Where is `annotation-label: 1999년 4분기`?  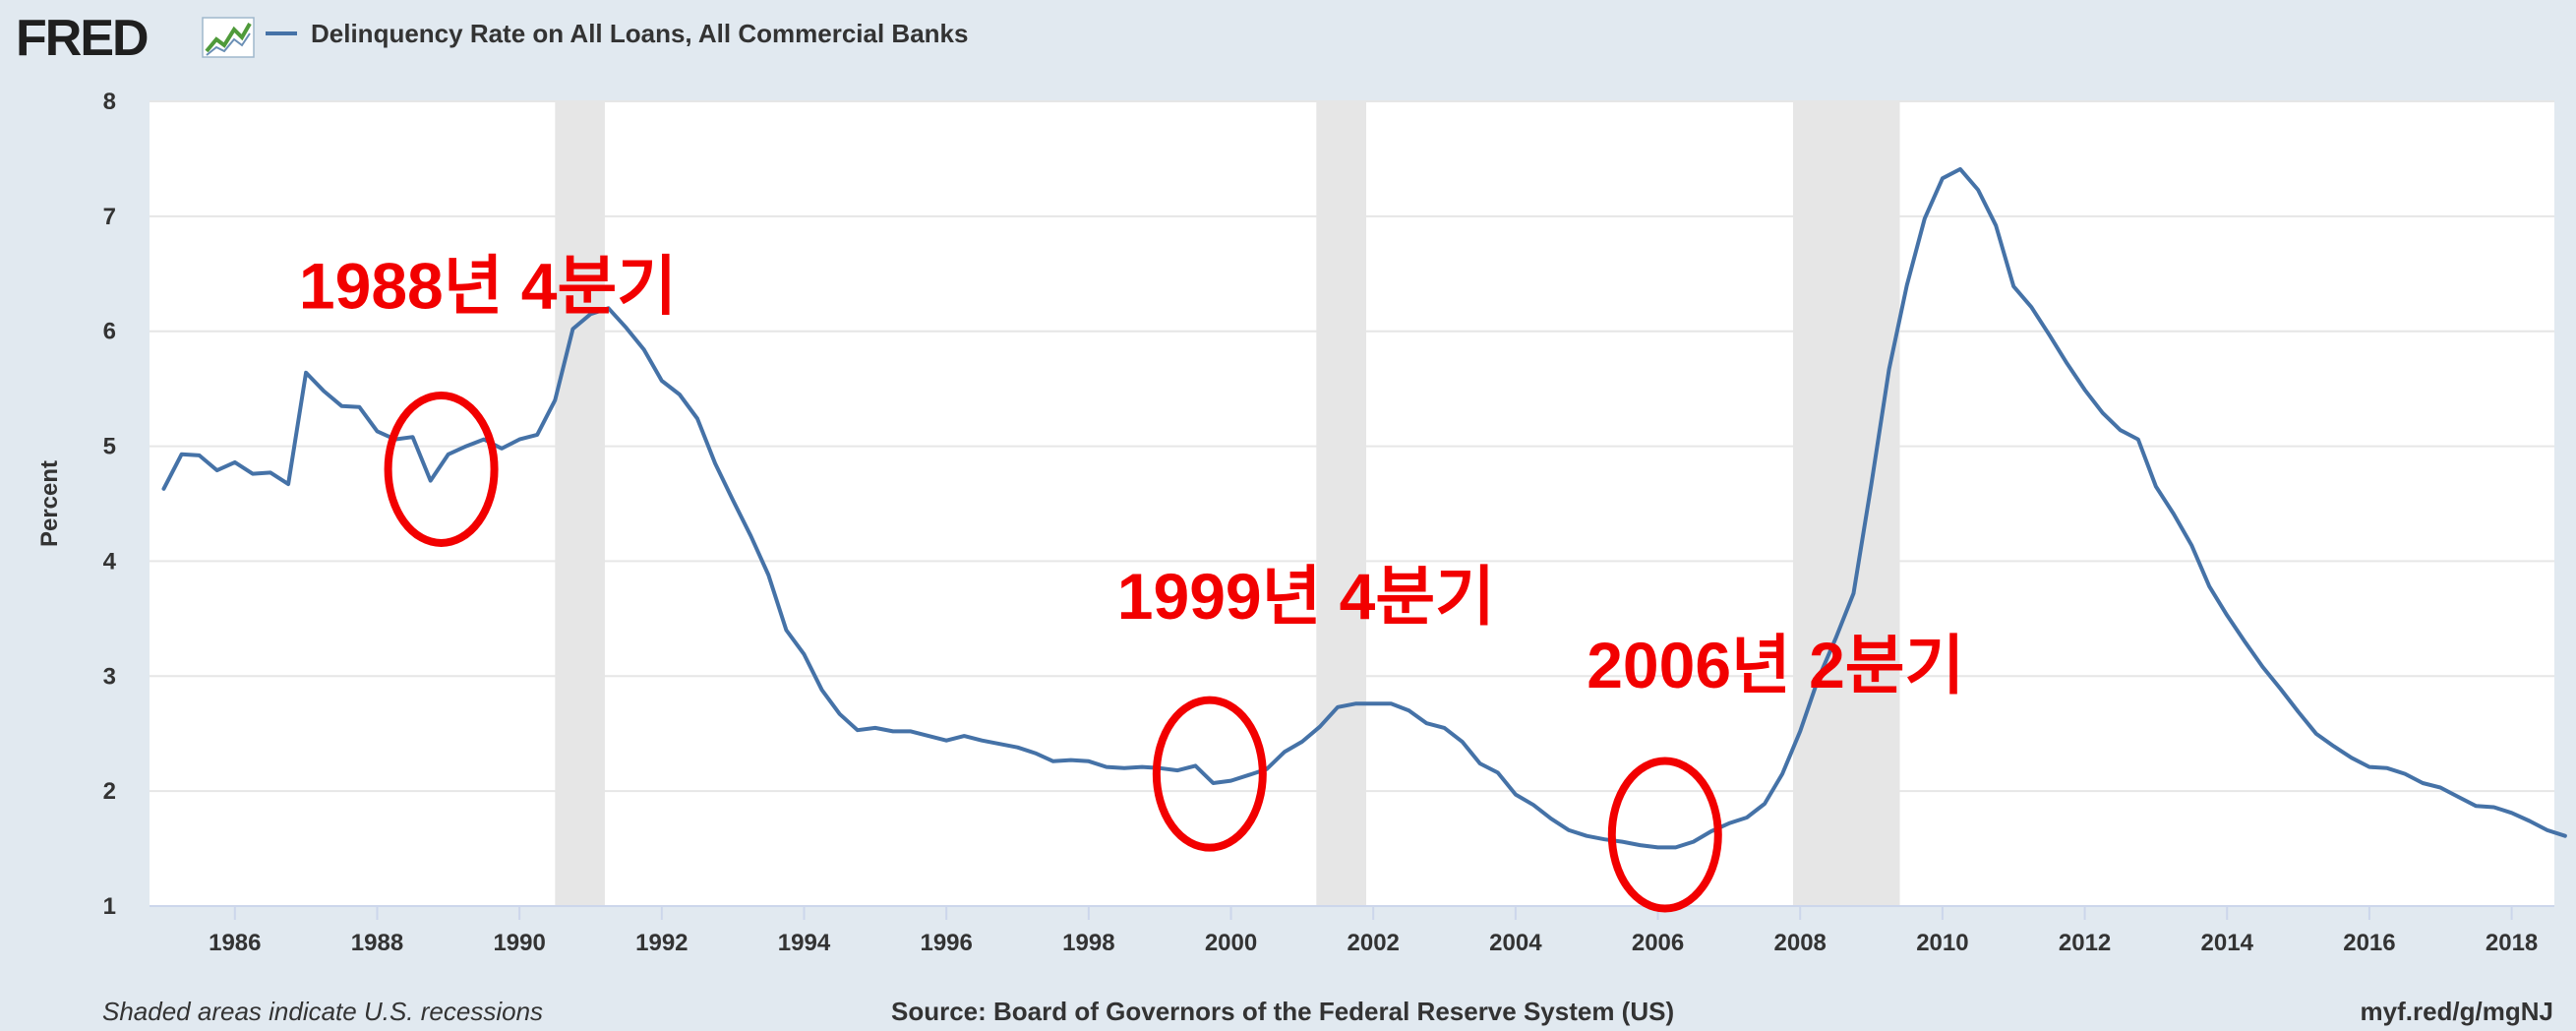 annotation-label: 1999년 4분기 is located at coordinates (1306, 596).